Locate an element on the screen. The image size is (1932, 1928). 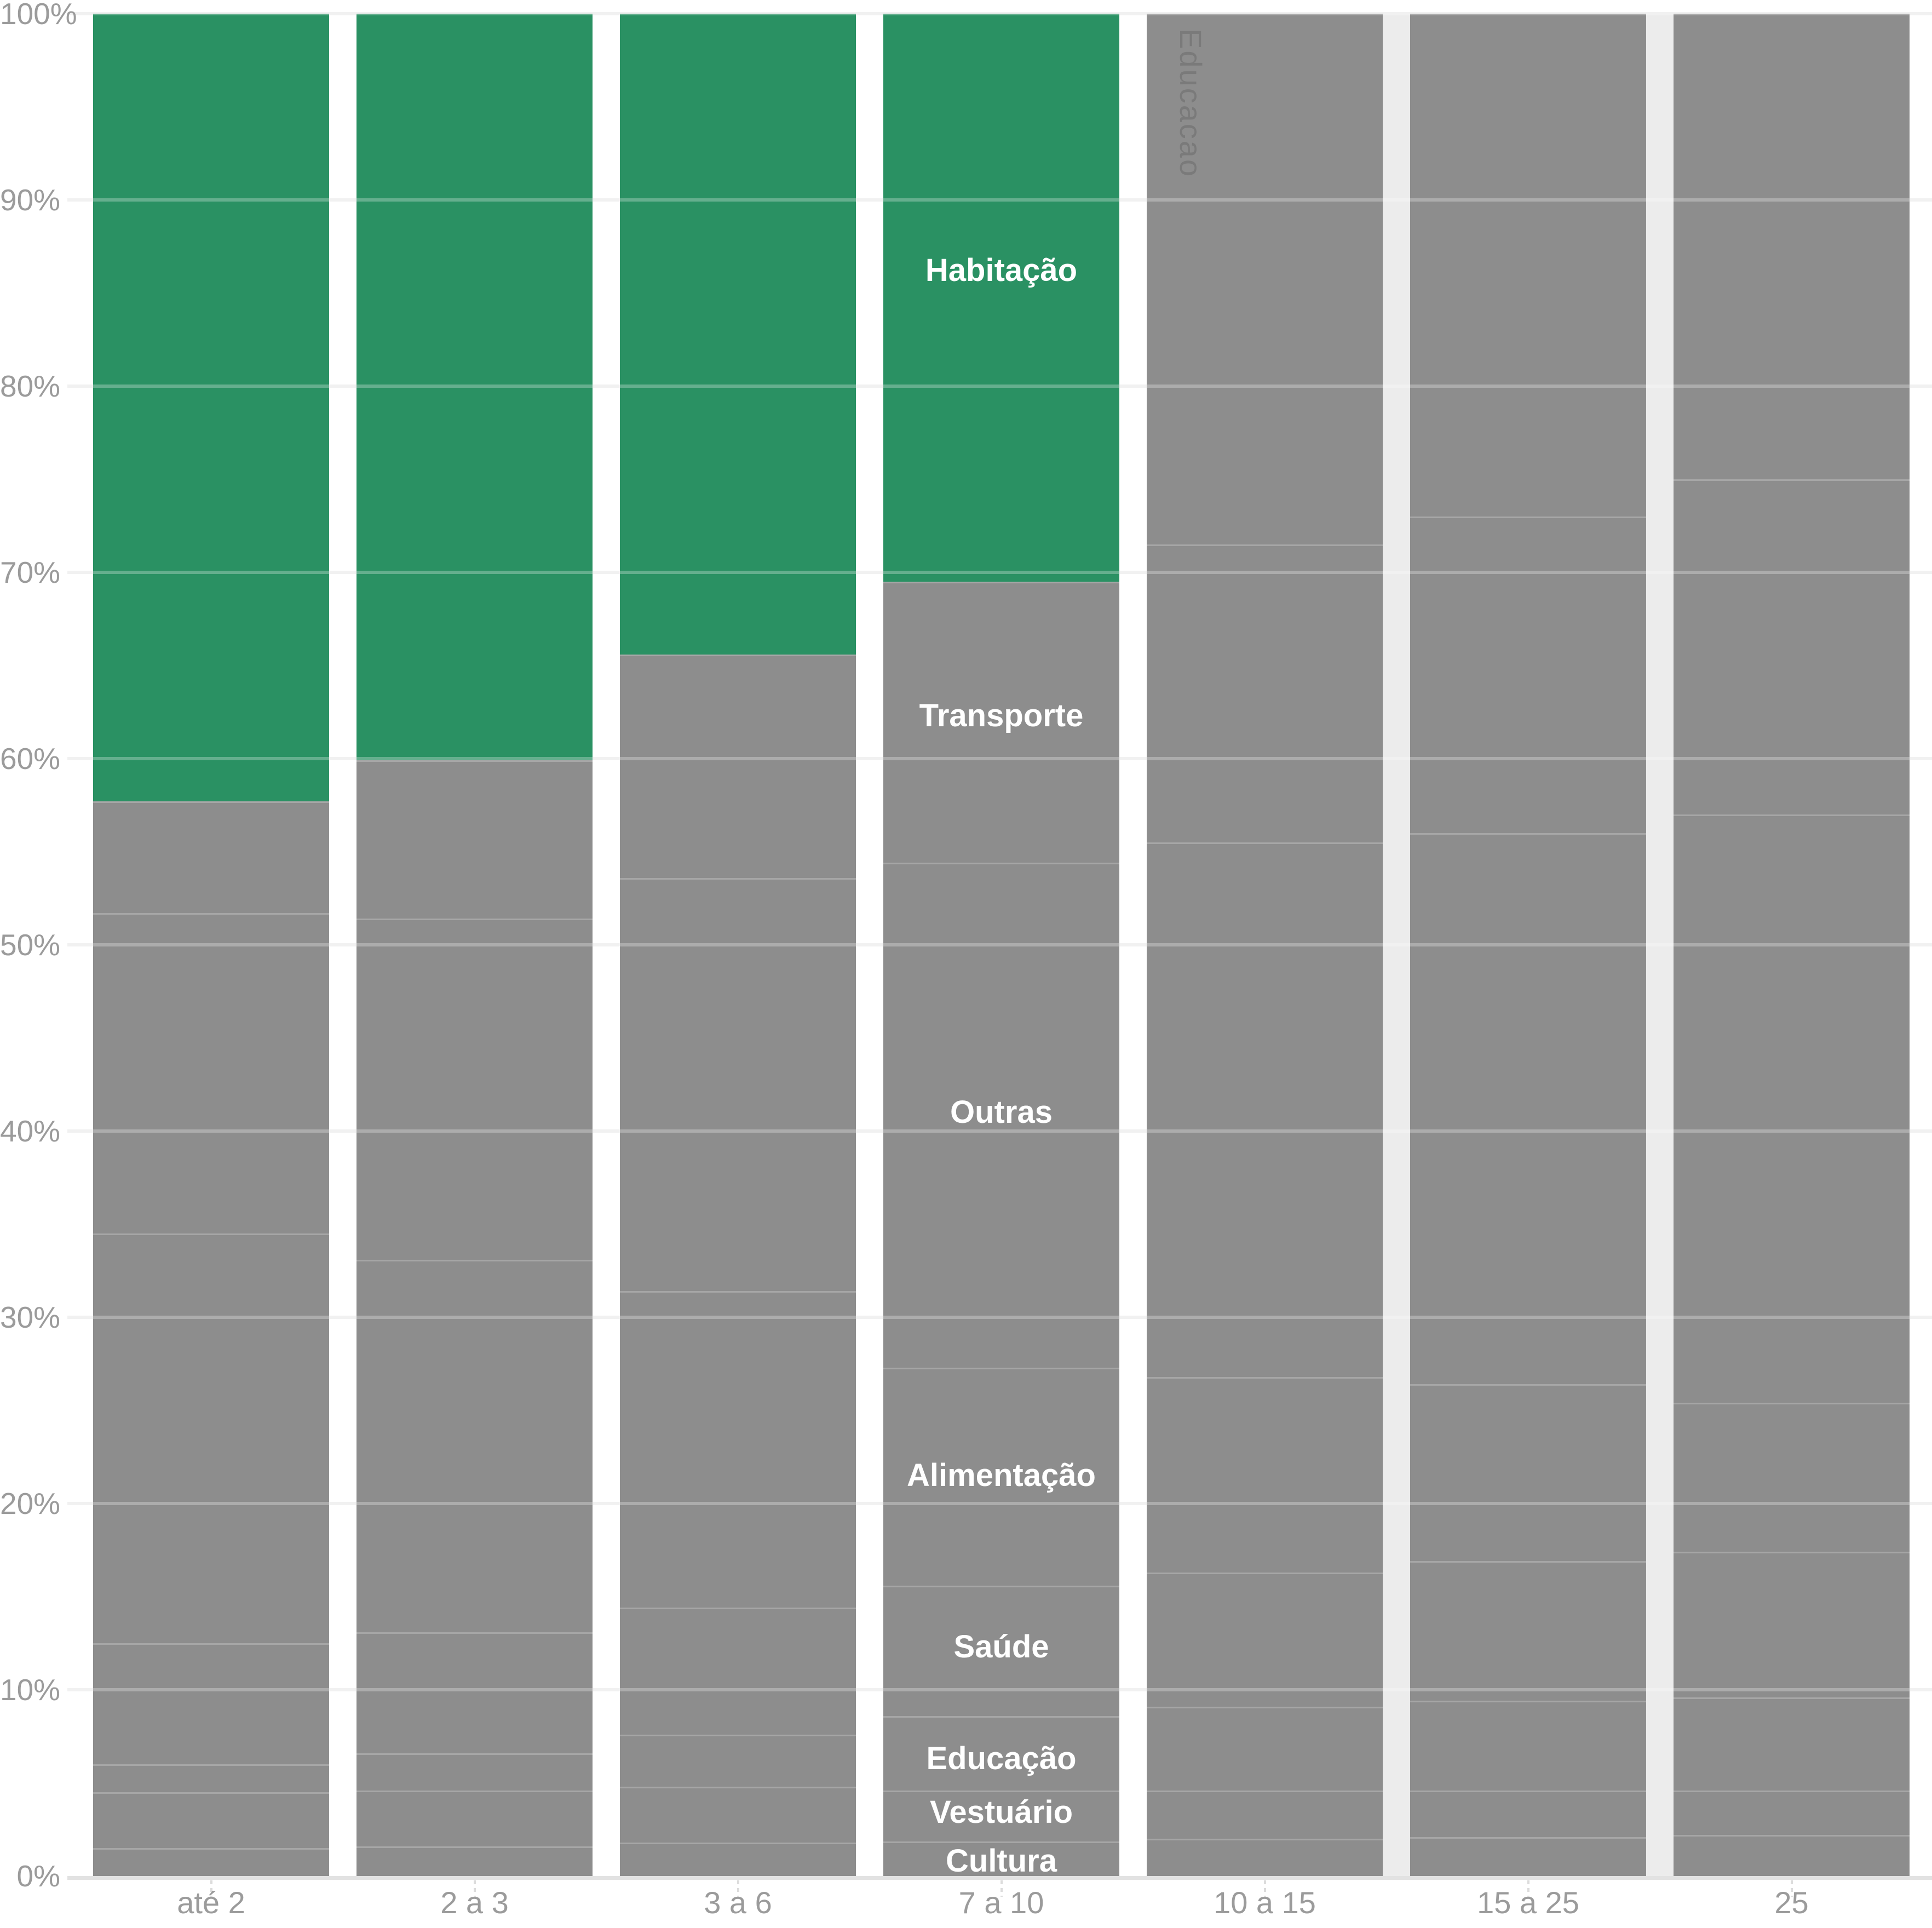
x-axis-label-7-a-10: 7 a 10 is located at coordinates (1001, 1902).